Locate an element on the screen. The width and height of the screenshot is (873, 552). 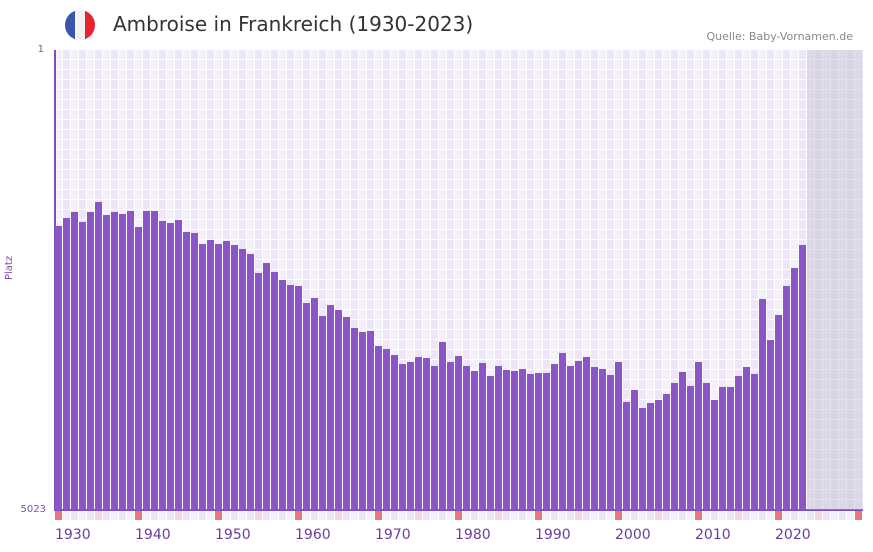
bar-1989 is located at coordinates (530, 441).